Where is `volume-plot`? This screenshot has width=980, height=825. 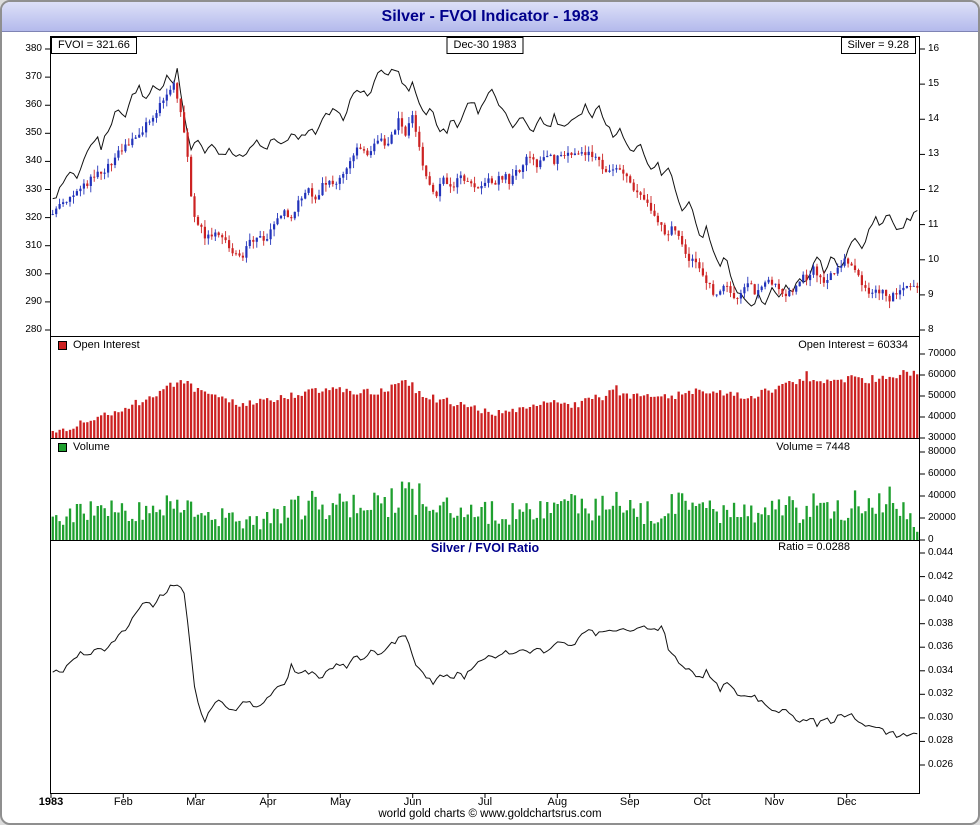
volume-plot is located at coordinates (485, 510).